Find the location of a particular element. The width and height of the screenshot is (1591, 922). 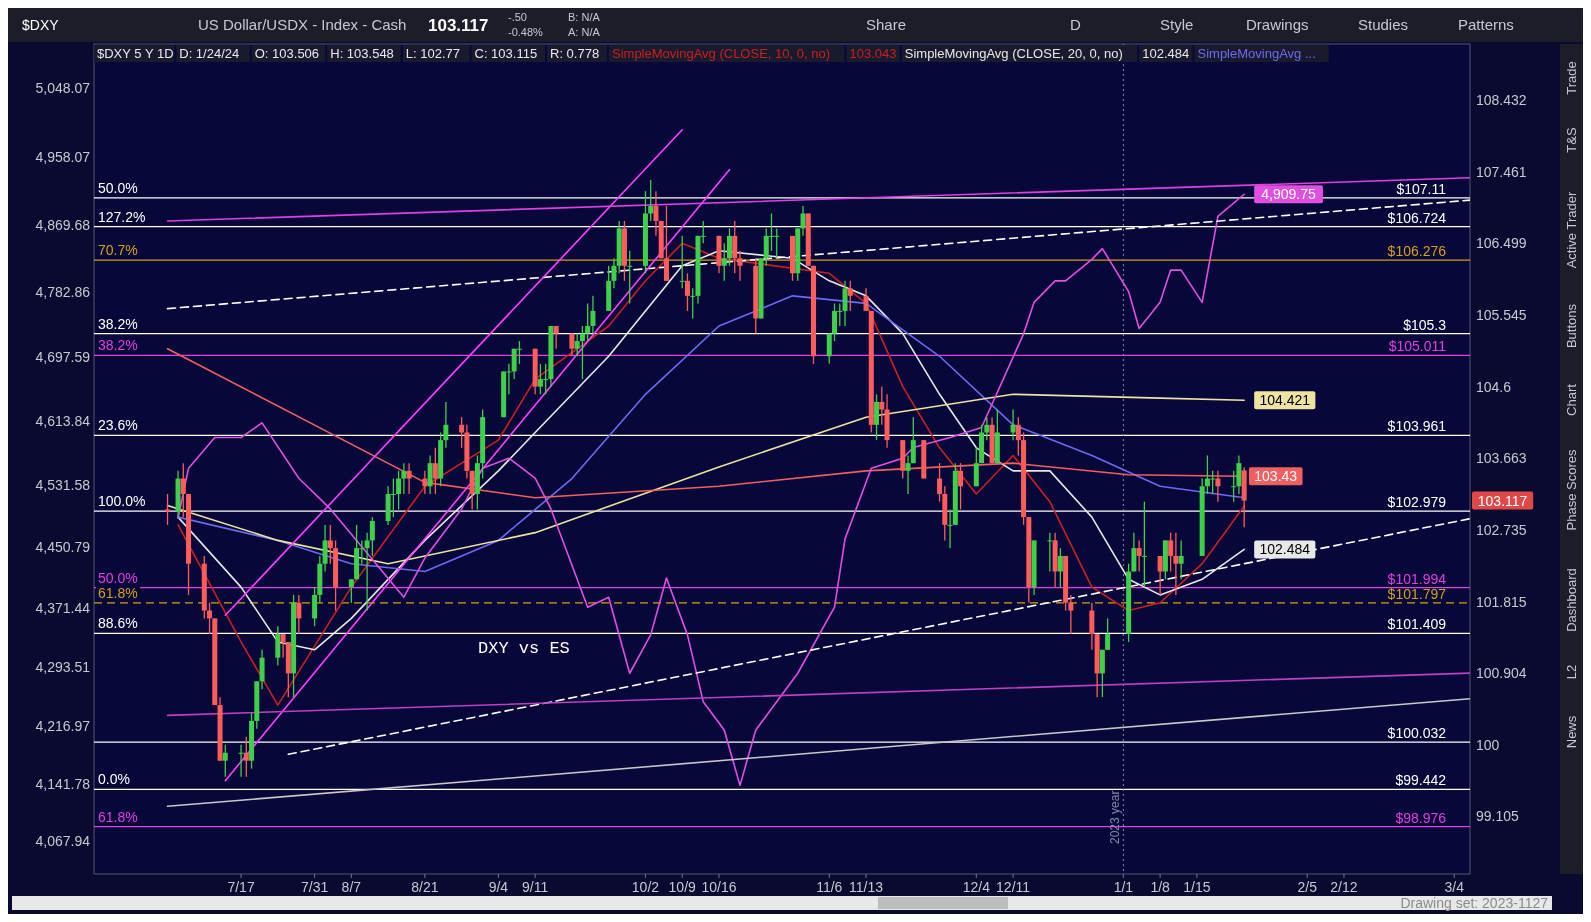

x-tick-label: 11/6 is located at coordinates (829, 887).